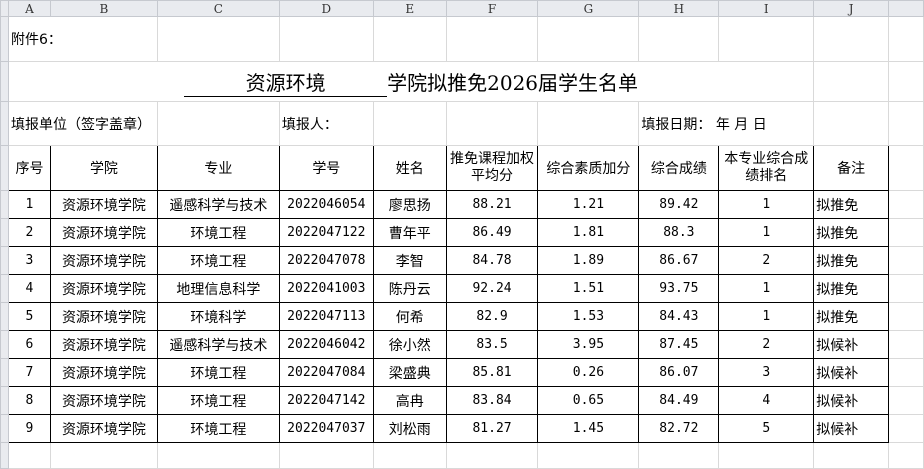 This screenshot has height=469, width=924. I want to click on table-header-cell: 序号, so click(29, 168).